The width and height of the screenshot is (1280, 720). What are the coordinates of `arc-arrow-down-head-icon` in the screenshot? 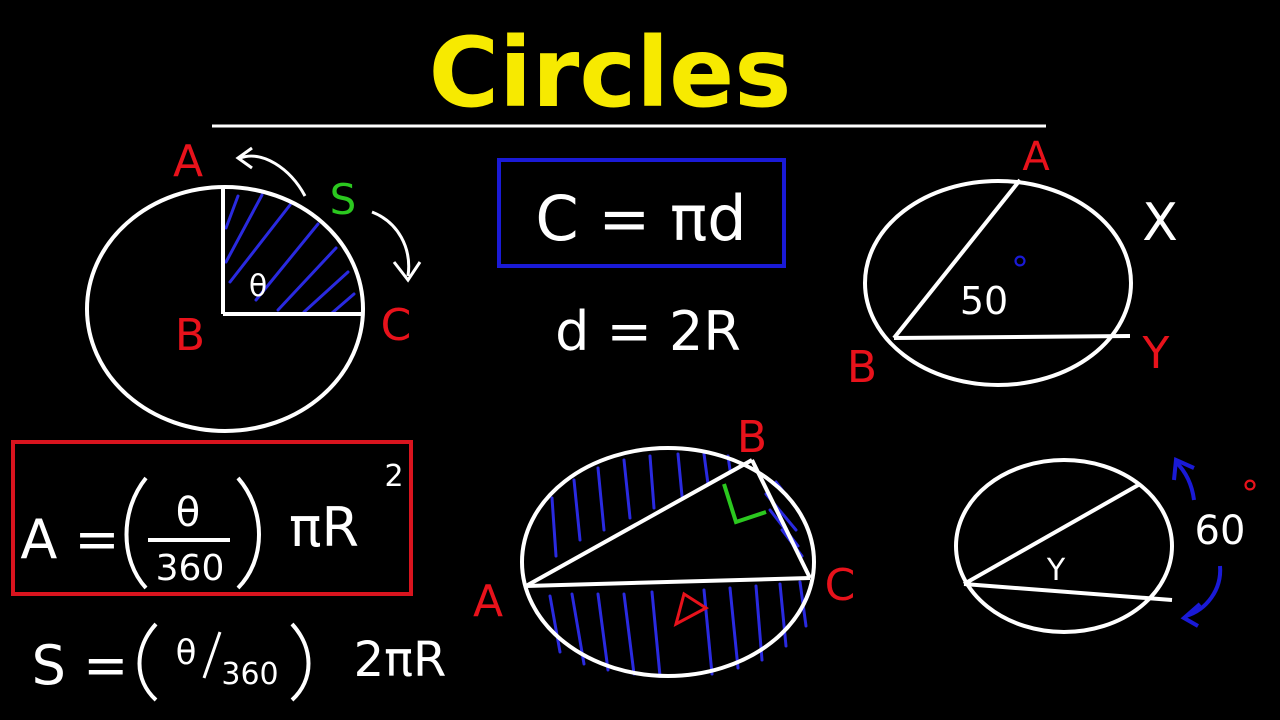 It's located at (1191, 615).